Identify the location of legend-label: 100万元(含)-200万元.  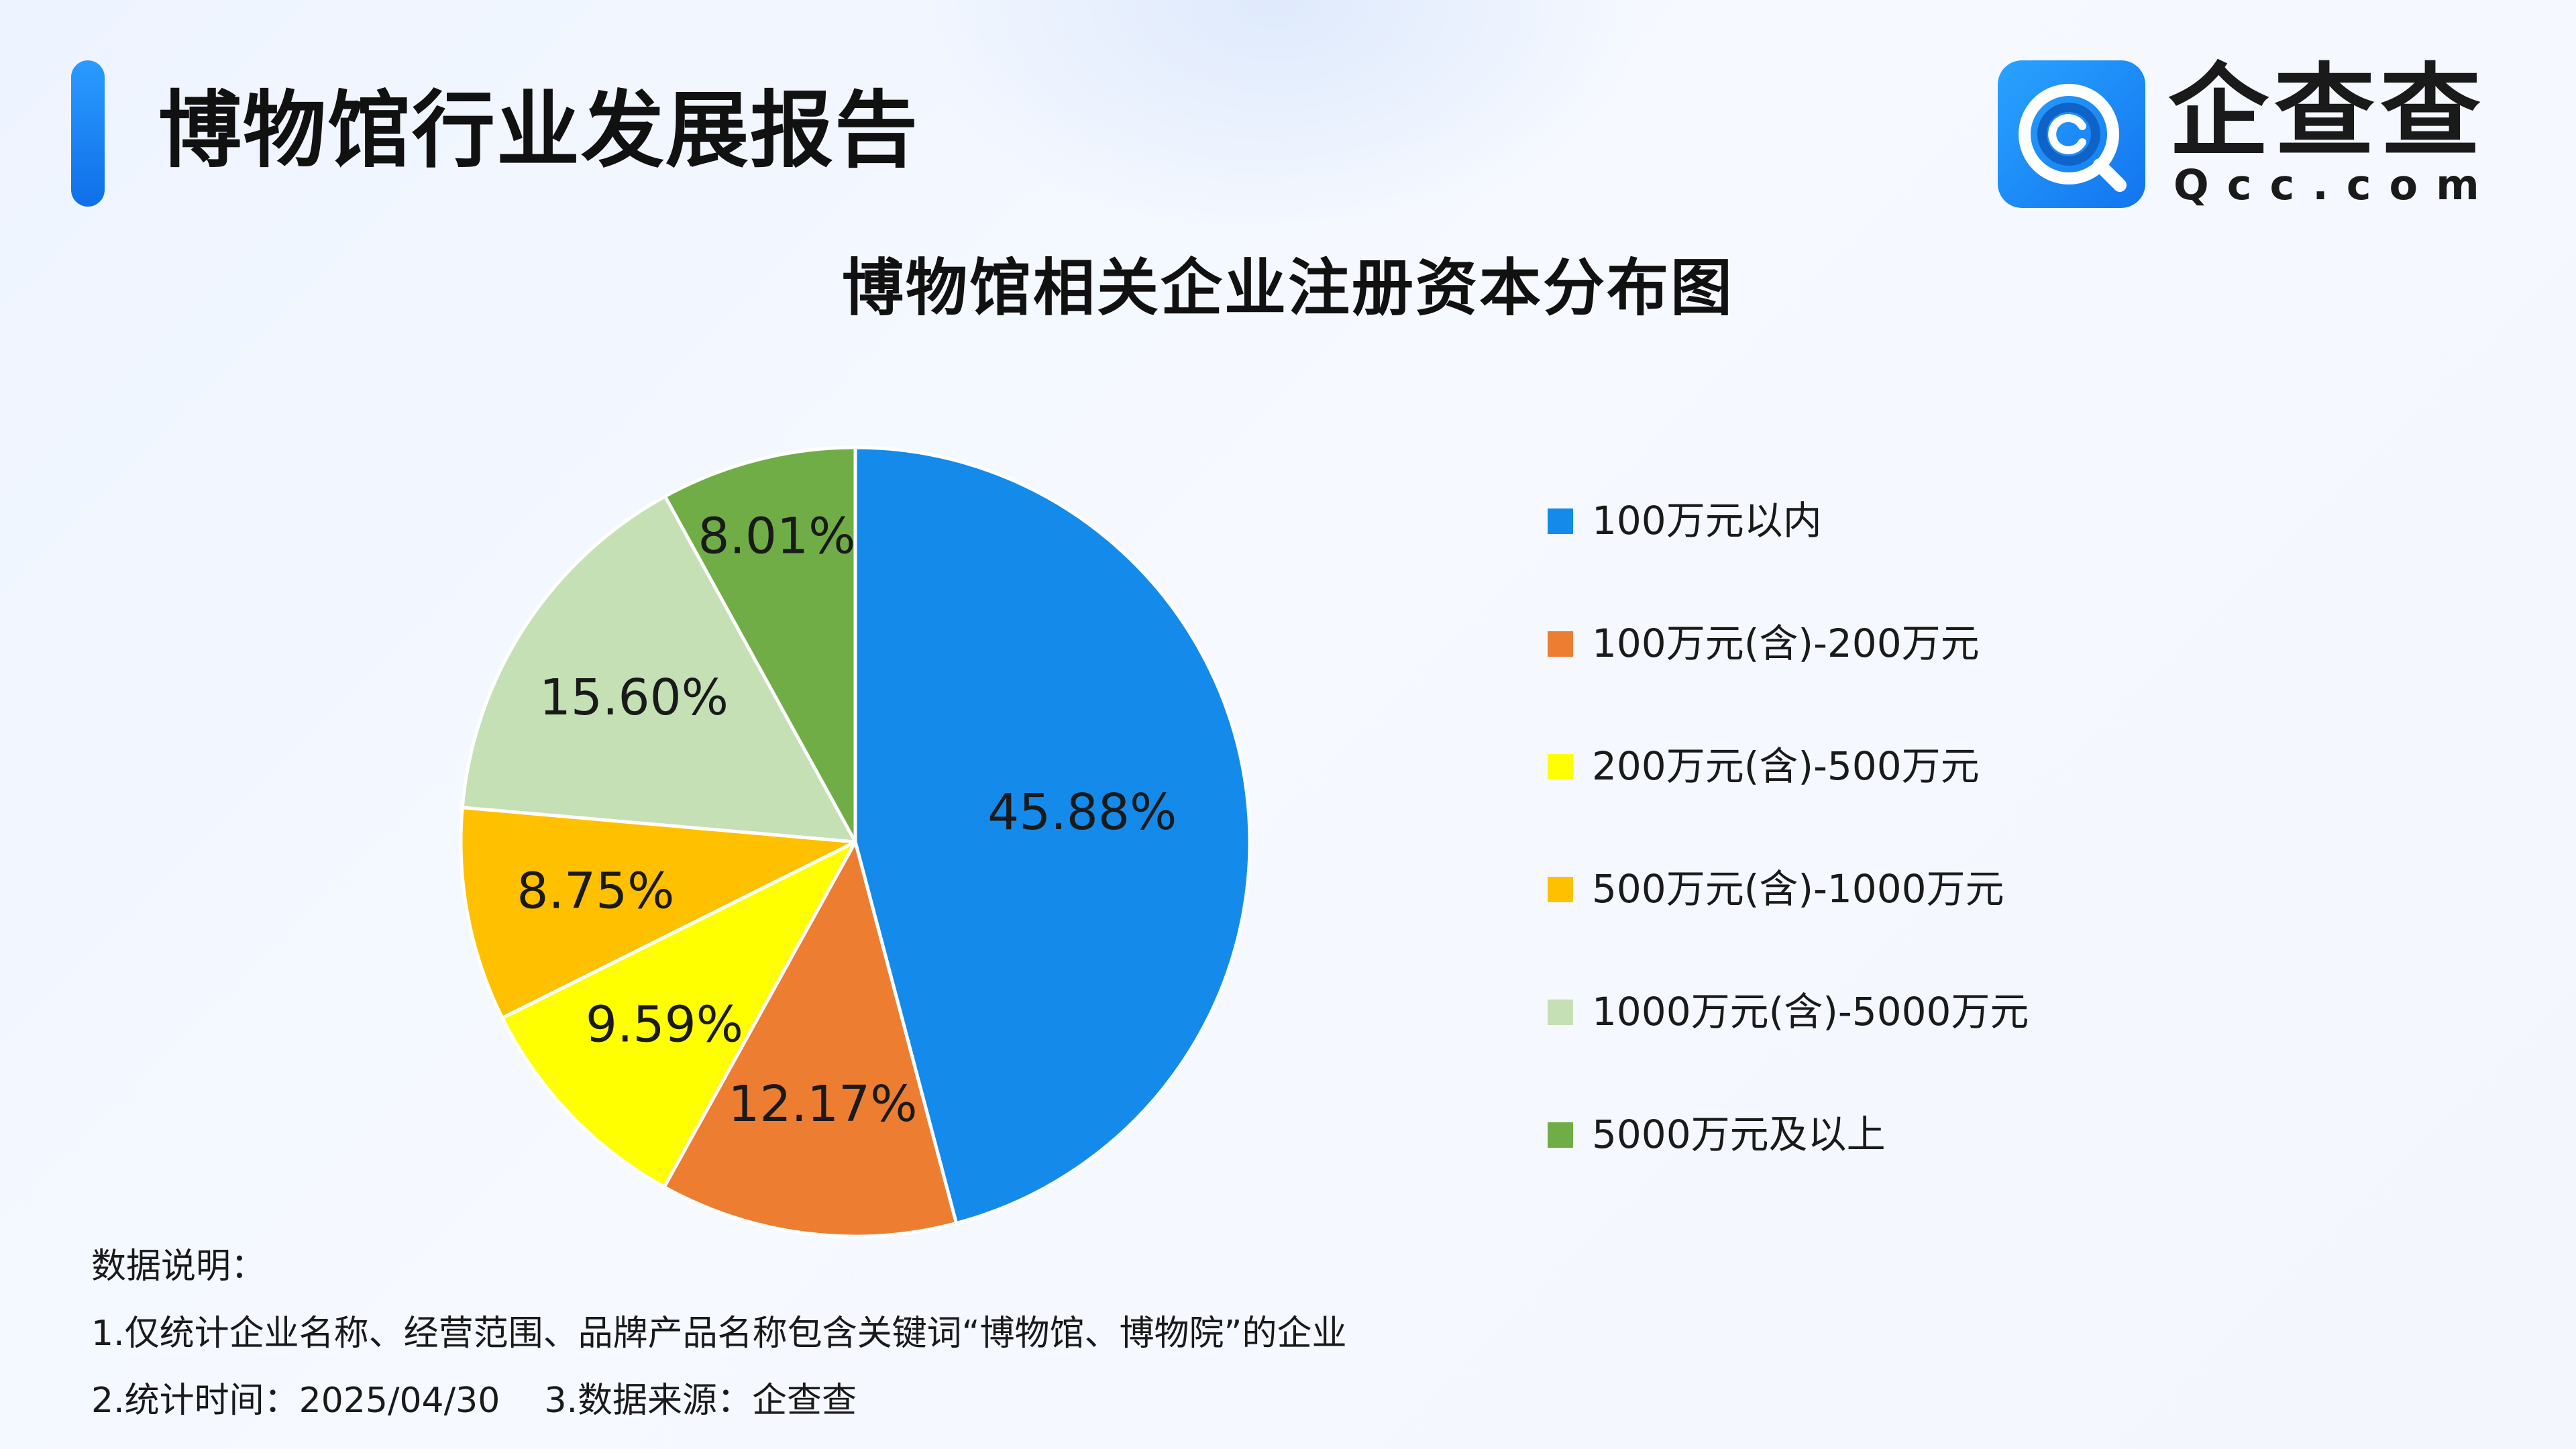
(1786, 643).